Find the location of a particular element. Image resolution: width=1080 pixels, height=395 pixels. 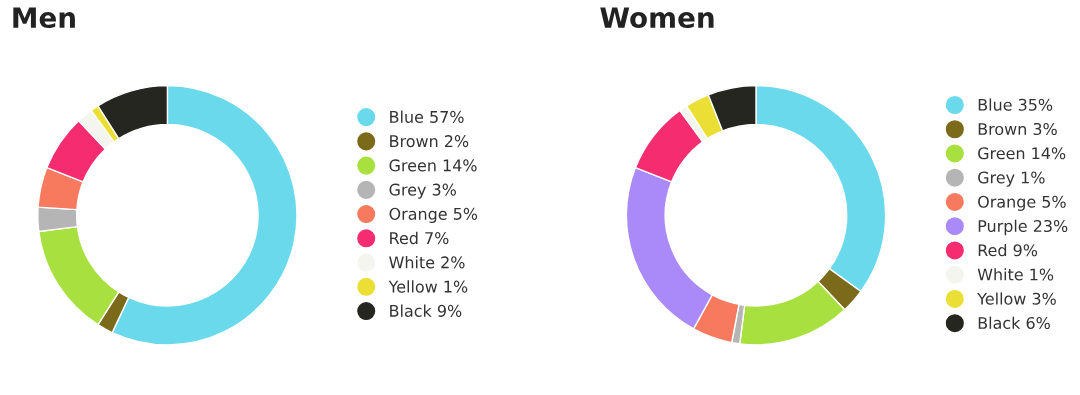

legend-label: Brown 2% is located at coordinates (429, 141).